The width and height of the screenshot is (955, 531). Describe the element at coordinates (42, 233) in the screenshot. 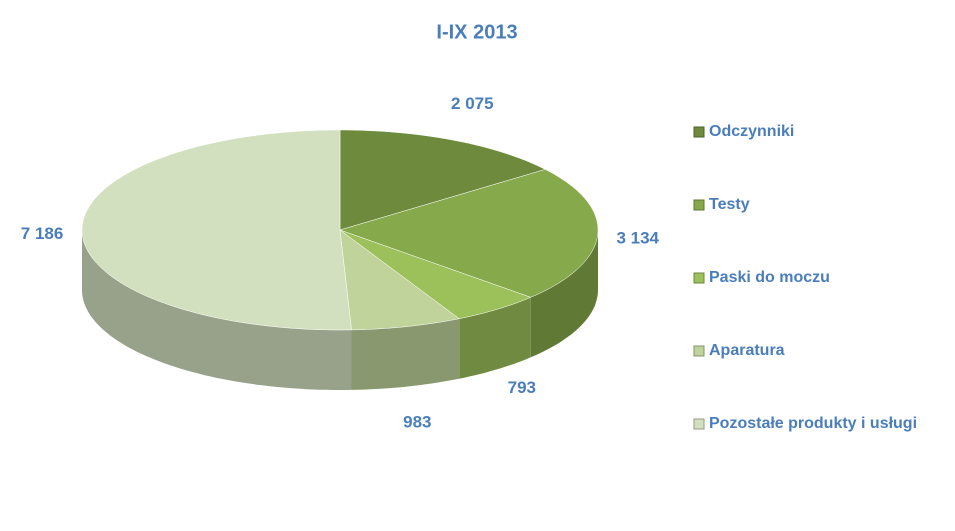

I see `data-label: 7 186` at that location.